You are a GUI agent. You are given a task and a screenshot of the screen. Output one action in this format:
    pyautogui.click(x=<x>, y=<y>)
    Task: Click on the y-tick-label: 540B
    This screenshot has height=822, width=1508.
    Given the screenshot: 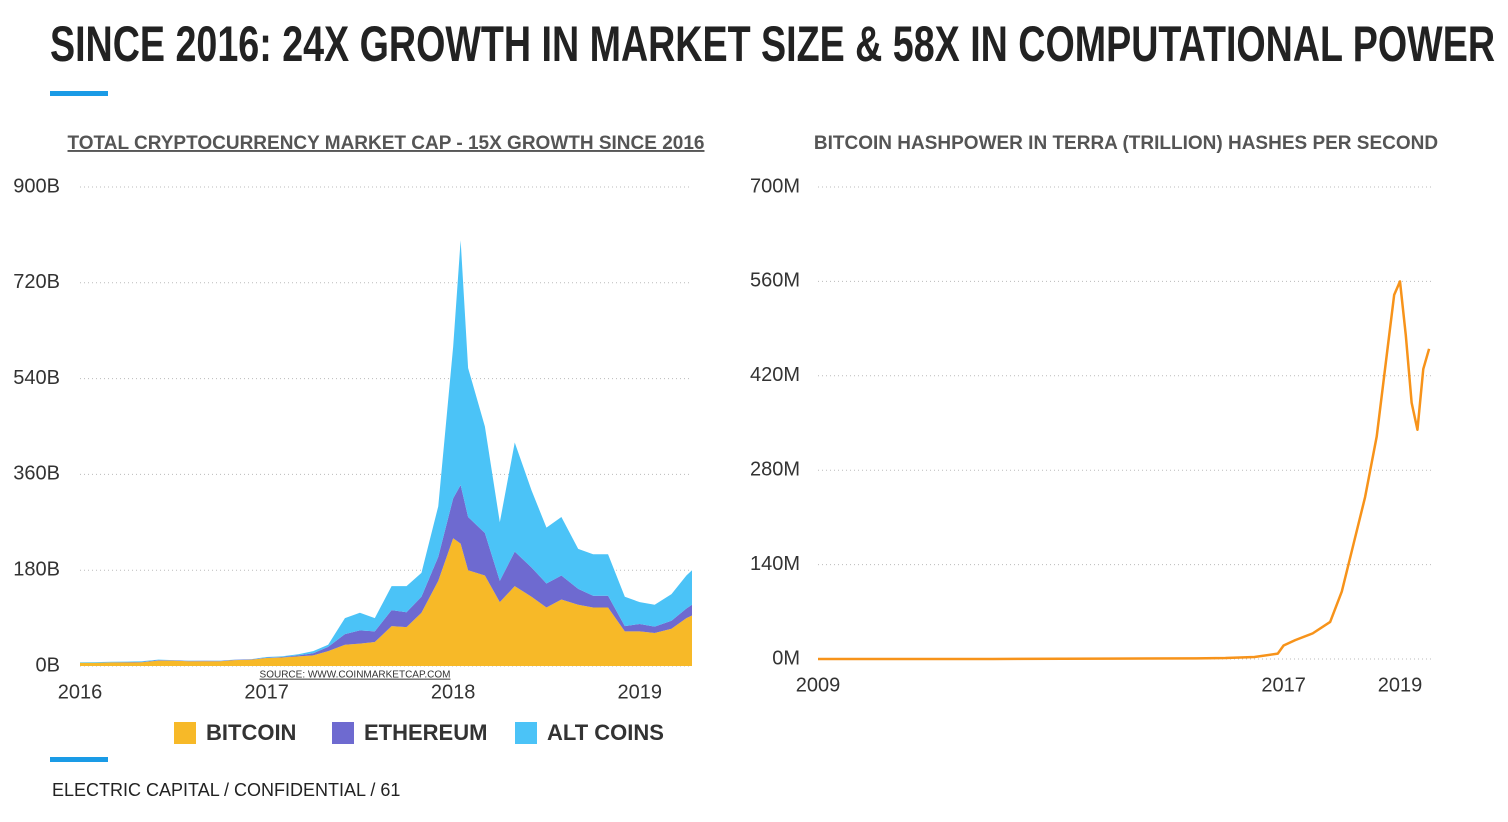 What is the action you would take?
    pyautogui.click(x=36, y=378)
    